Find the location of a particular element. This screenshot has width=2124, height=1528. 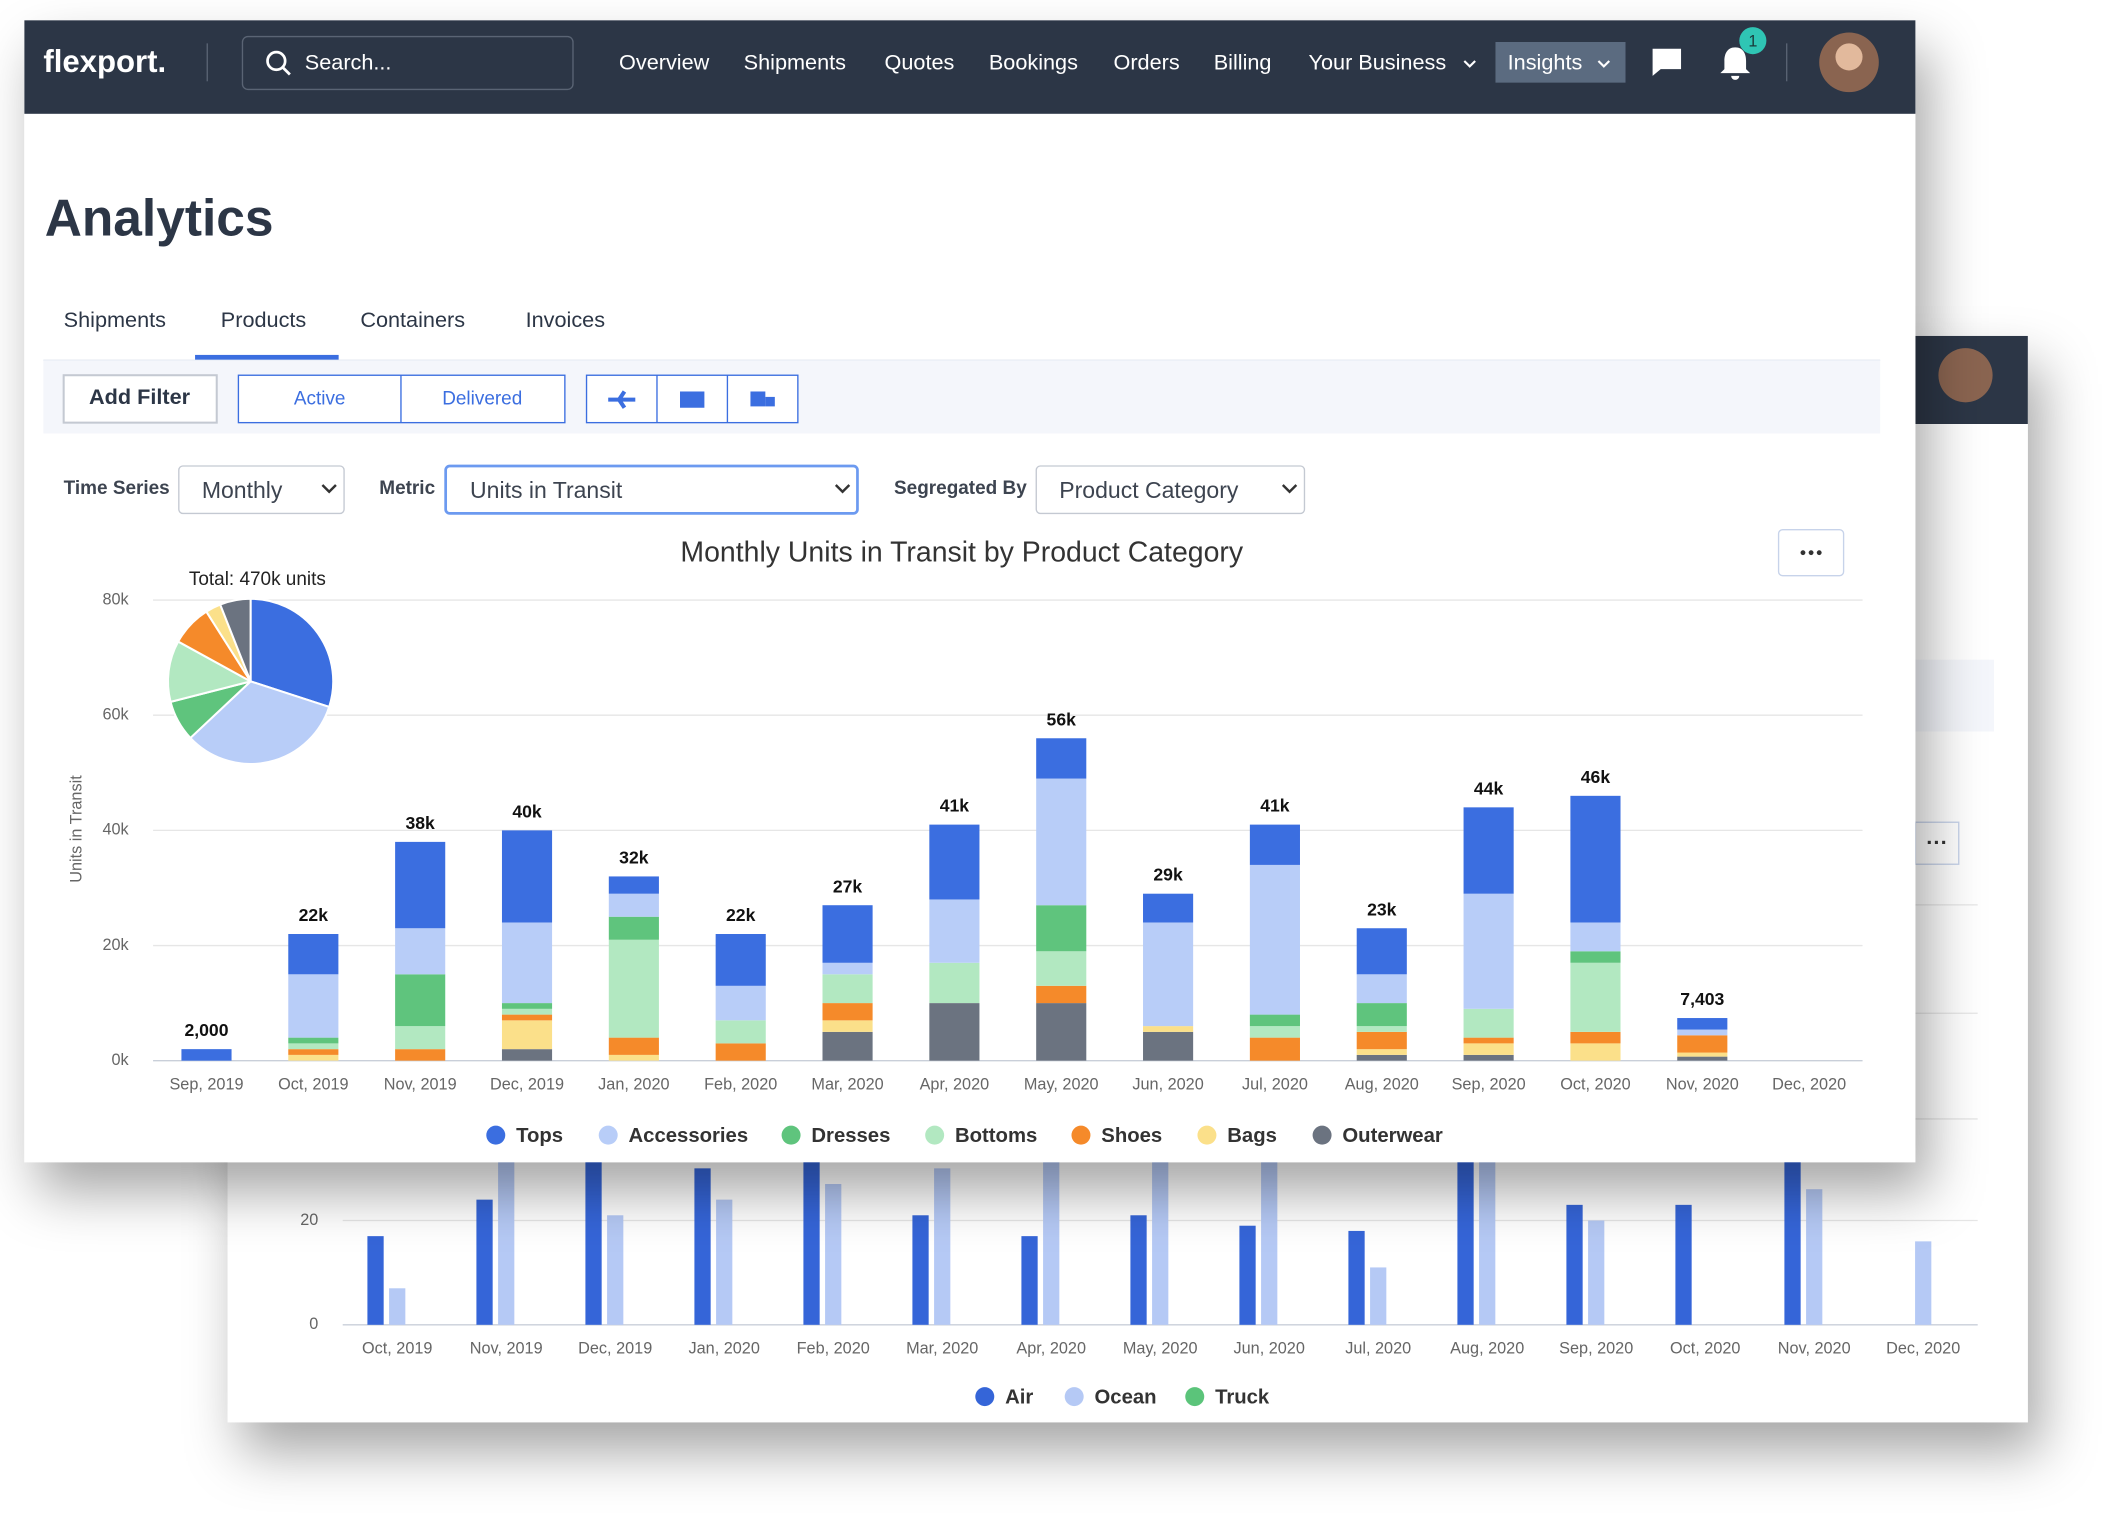

total-label: 27k is located at coordinates (848, 886).